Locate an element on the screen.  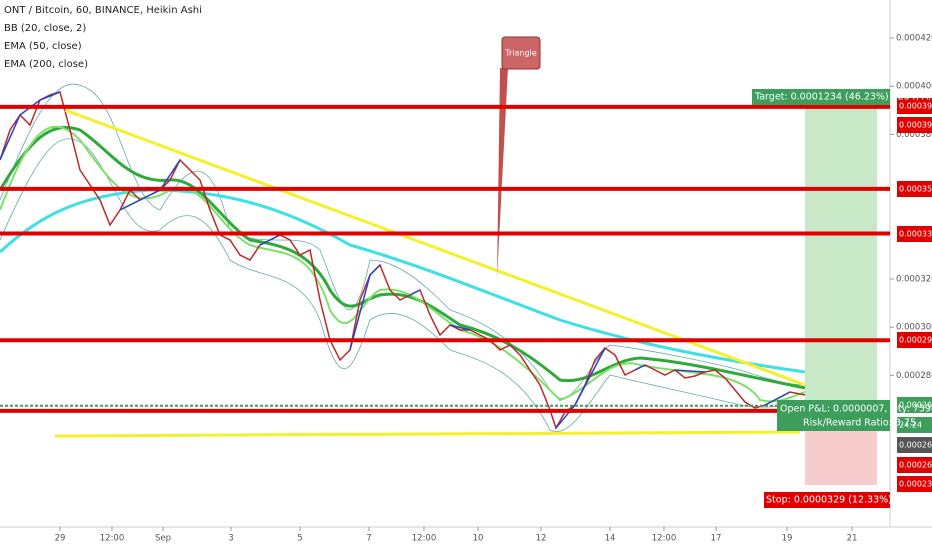
time-label: 12 is located at coordinates (541, 539).